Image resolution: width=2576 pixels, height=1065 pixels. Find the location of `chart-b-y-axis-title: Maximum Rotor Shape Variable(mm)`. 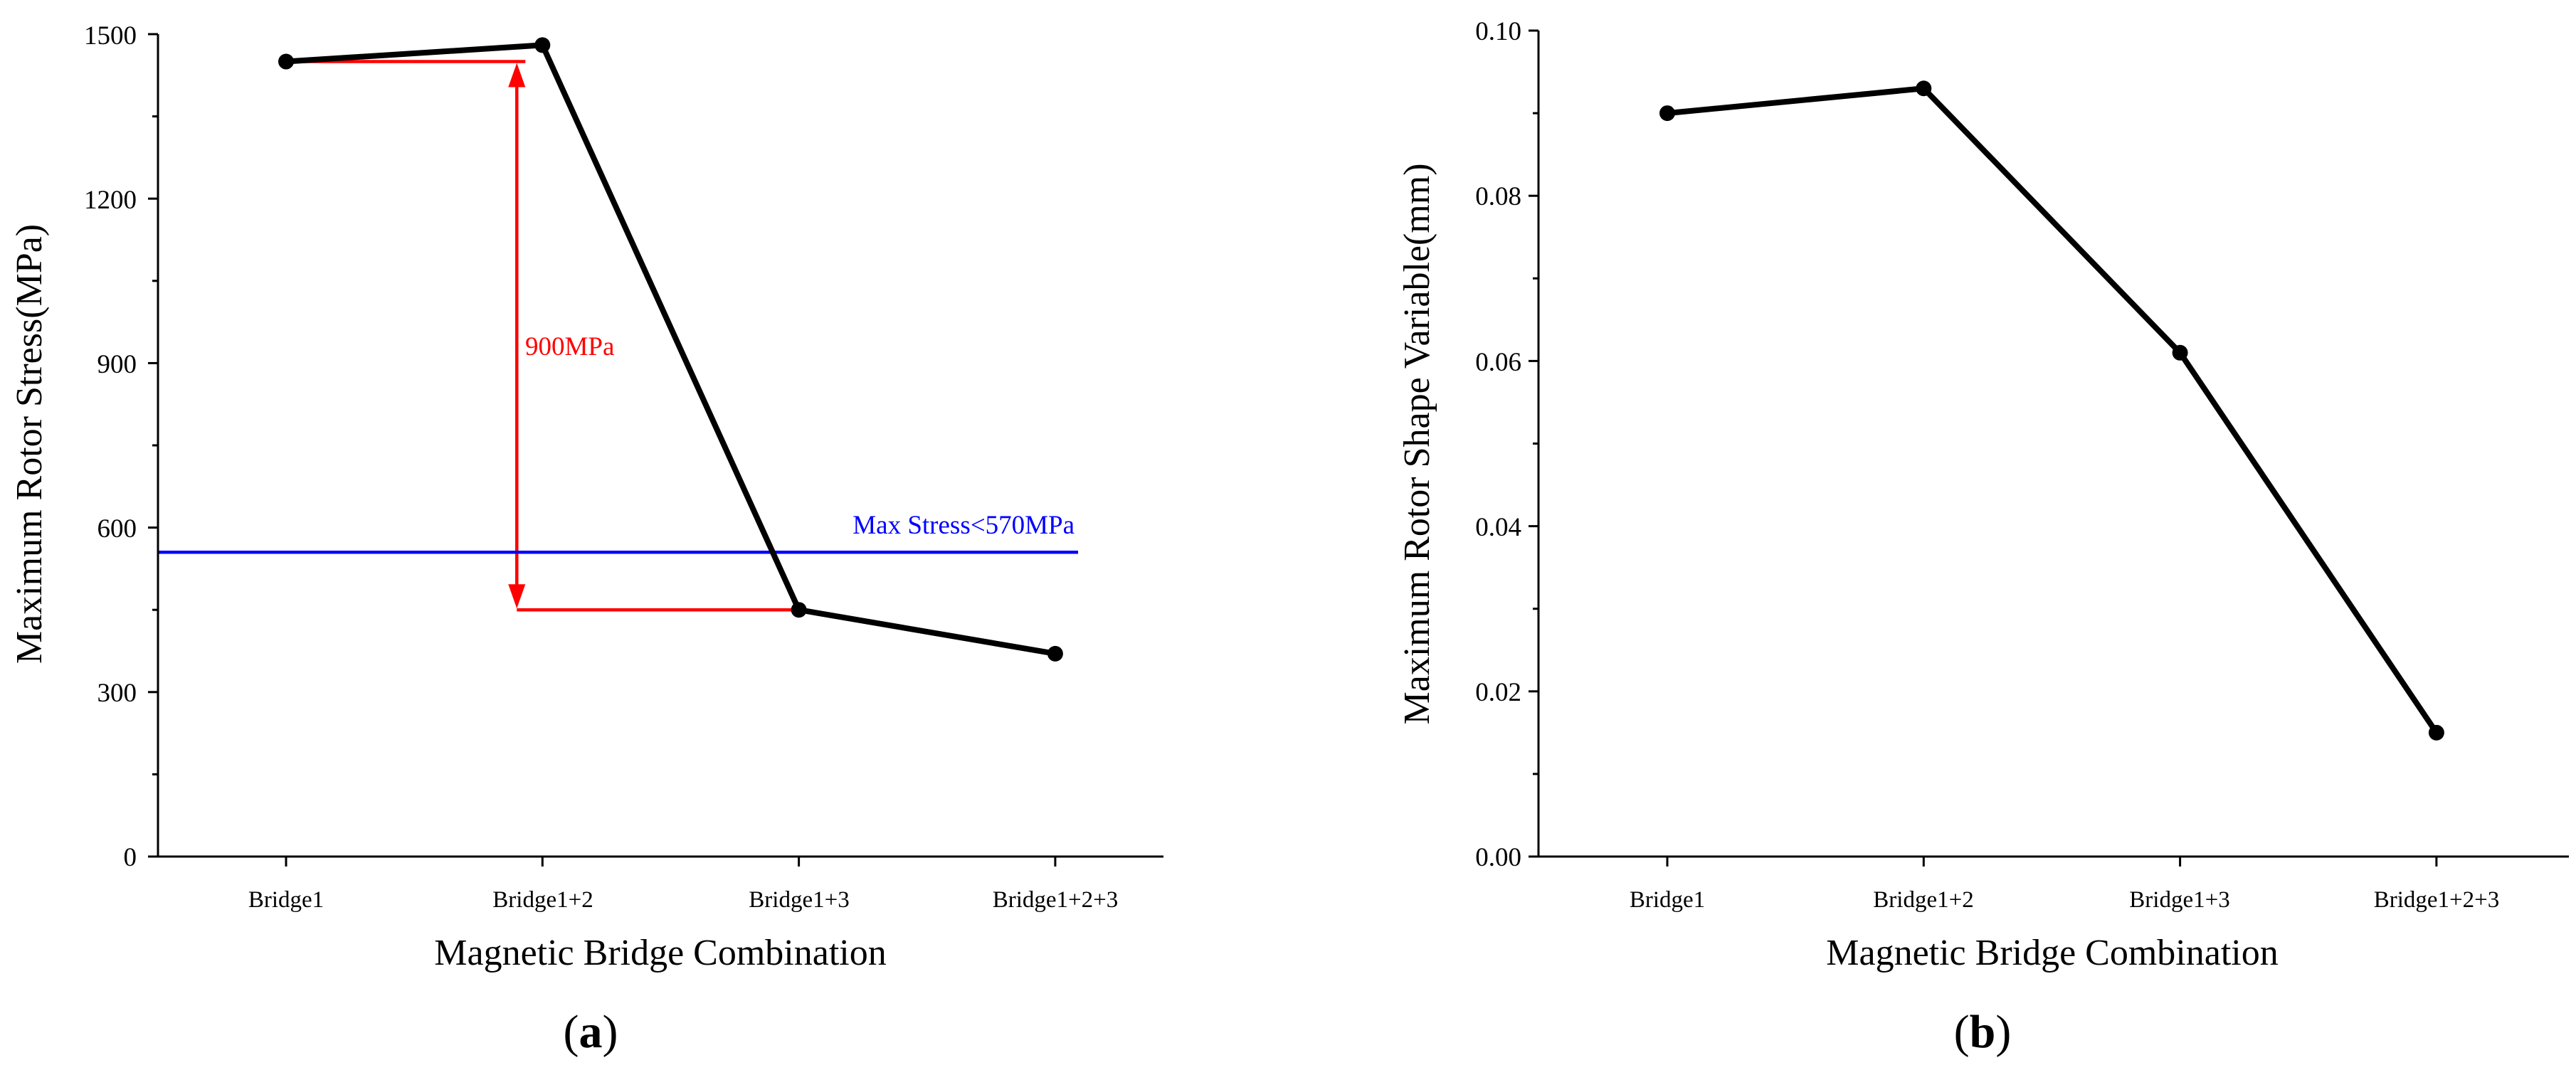

chart-b-y-axis-title: Maximum Rotor Shape Variable(mm) is located at coordinates (1417, 443).